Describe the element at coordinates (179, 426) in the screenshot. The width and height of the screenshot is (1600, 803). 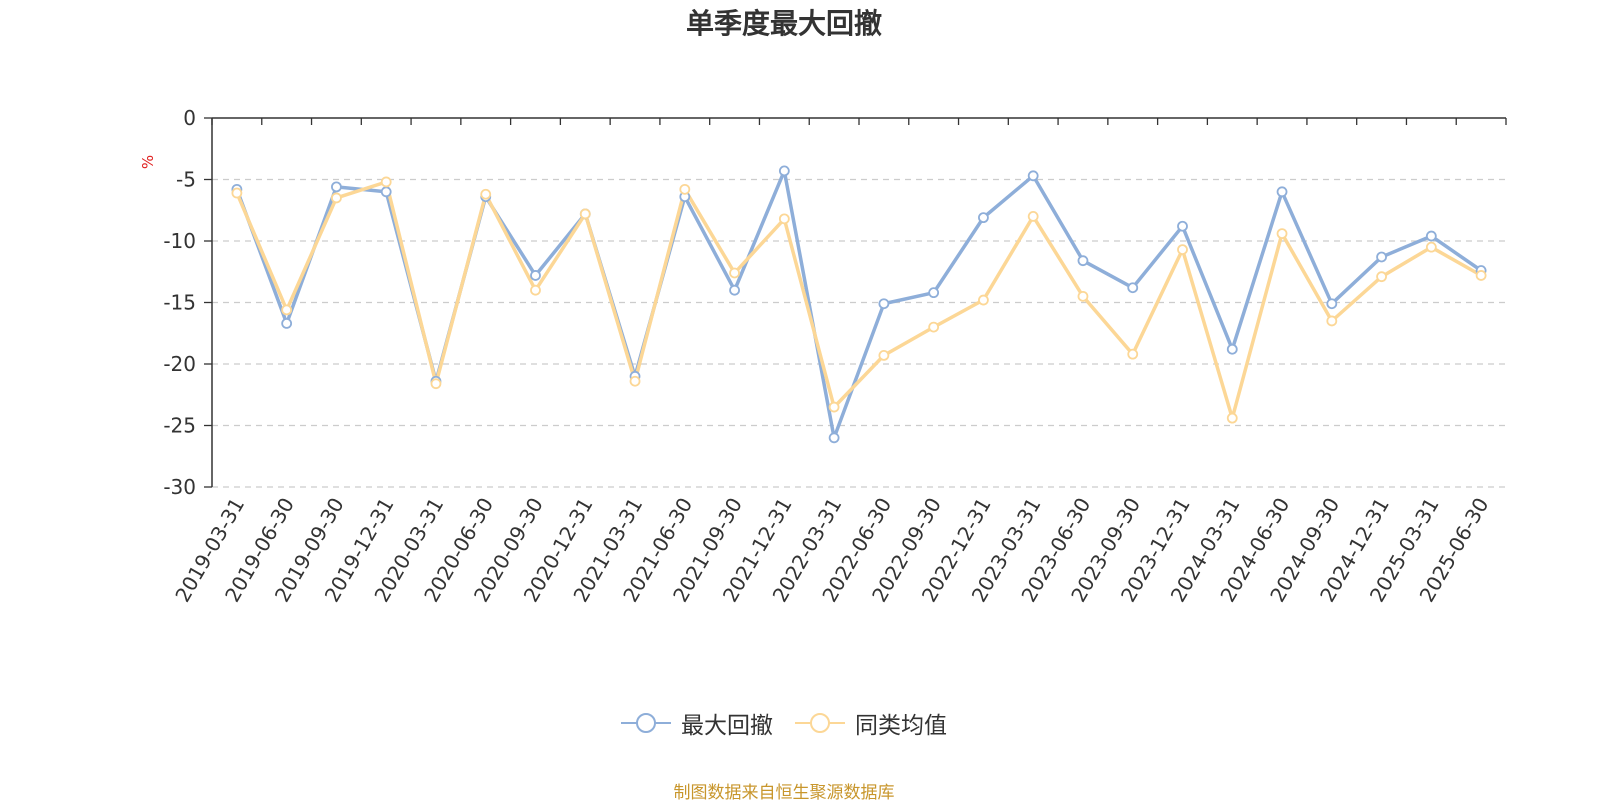
I see `y-tick-label: -25` at that location.